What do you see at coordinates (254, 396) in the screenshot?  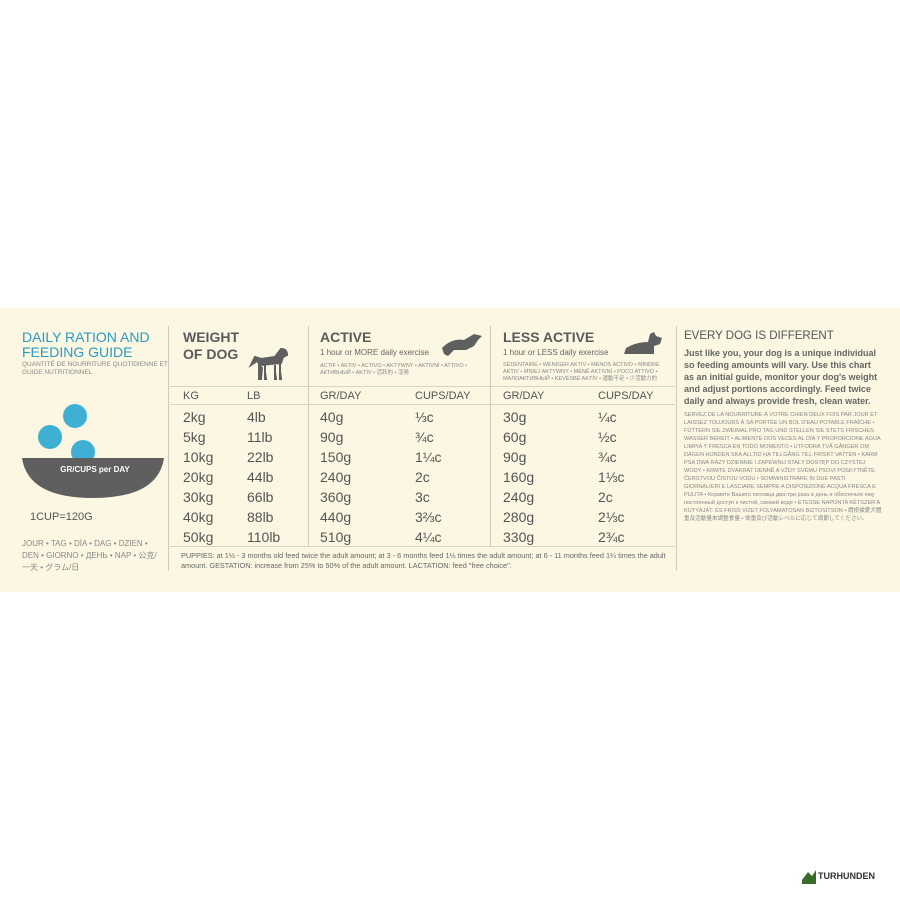 I see `column-header: LB` at bounding box center [254, 396].